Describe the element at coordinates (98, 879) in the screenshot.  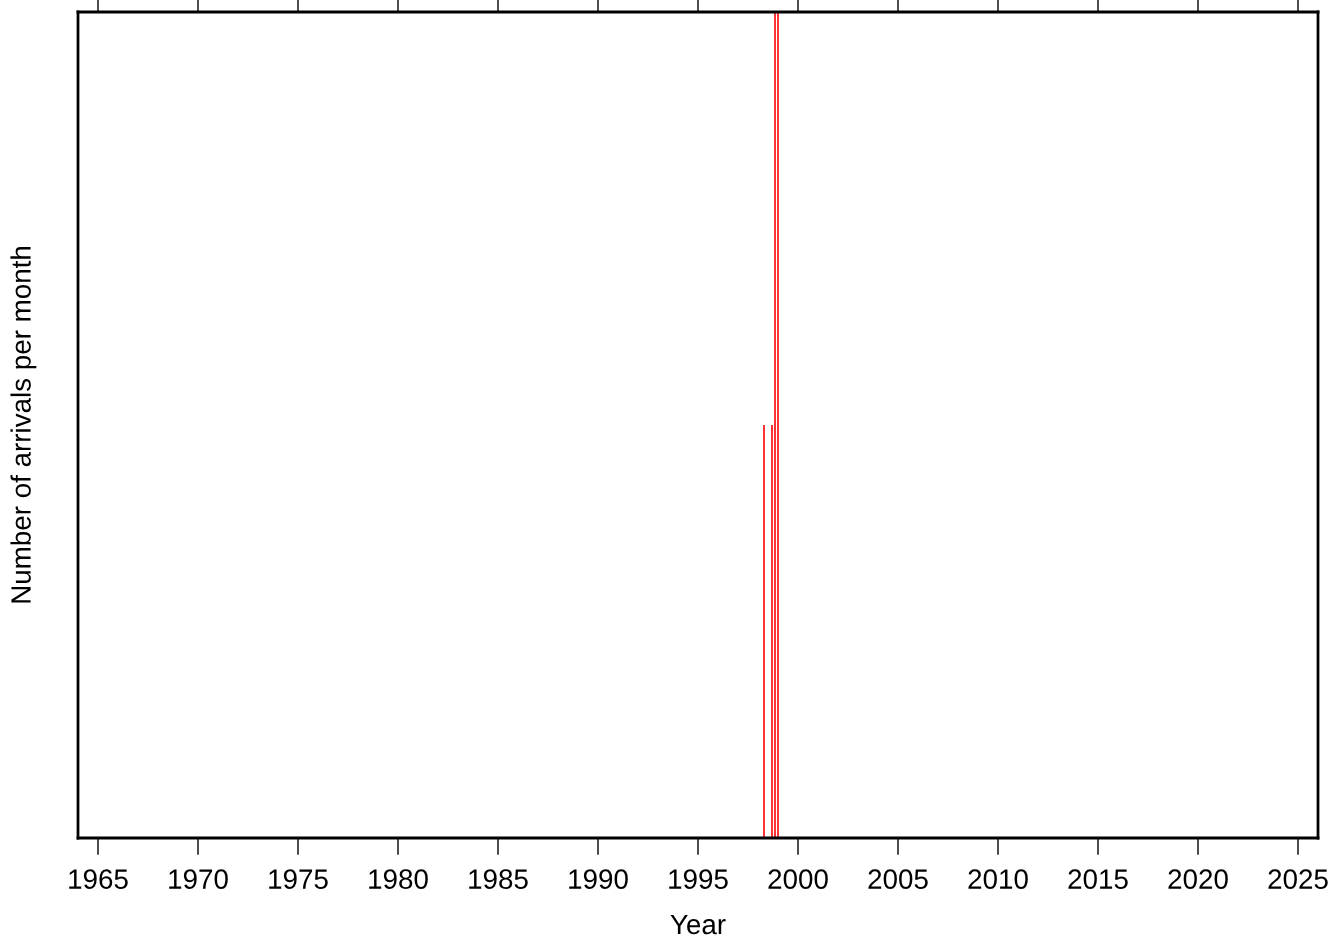
I see `x-tick-label: 1965` at that location.